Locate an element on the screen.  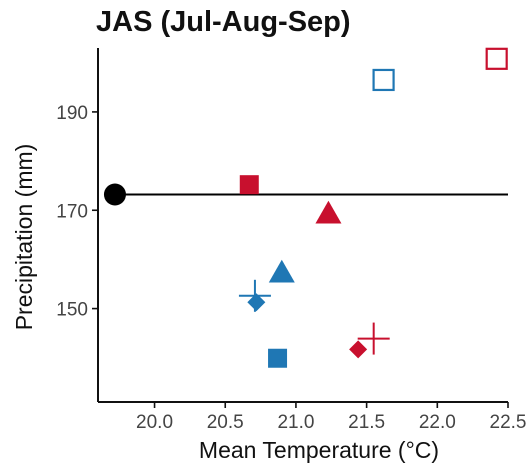
x-tick-label: 20.0 is located at coordinates (154, 422).